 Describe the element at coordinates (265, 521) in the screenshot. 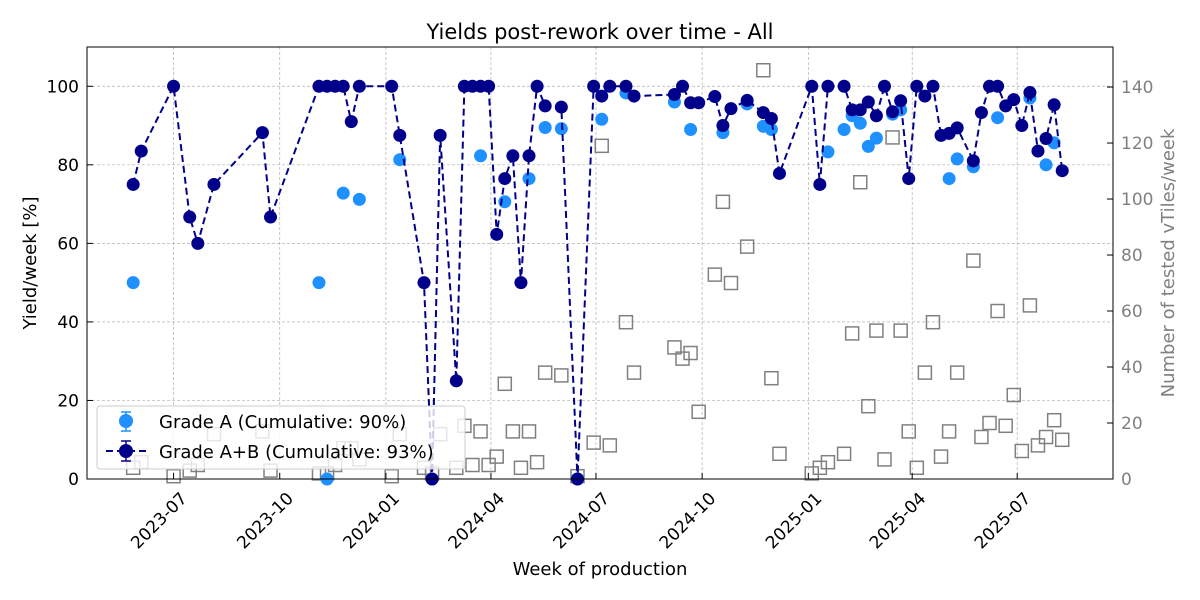

I see `x-tick-label: 2023-10` at that location.